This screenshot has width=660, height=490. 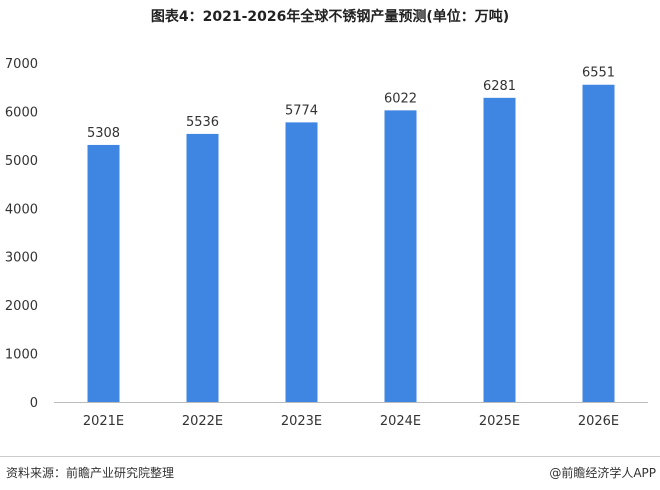 I want to click on y-tick-label: 5000, so click(x=21, y=161).